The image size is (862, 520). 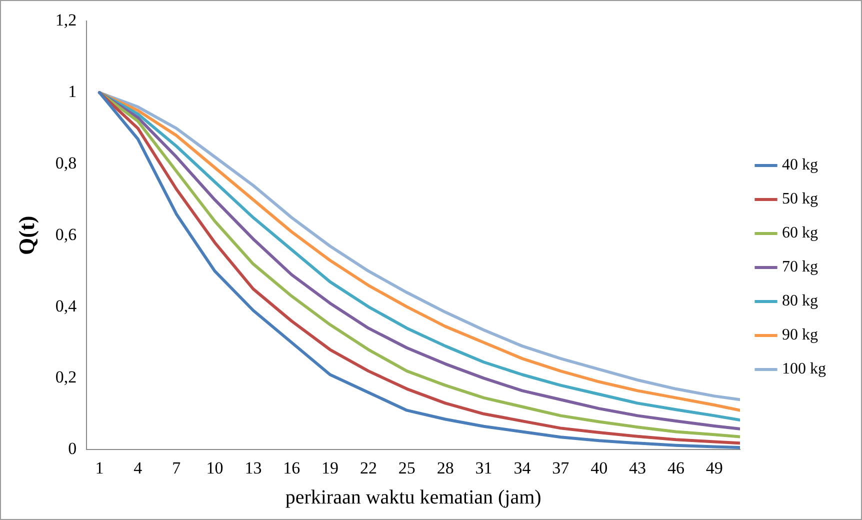 I want to click on x-tick-label: 25, so click(x=407, y=468).